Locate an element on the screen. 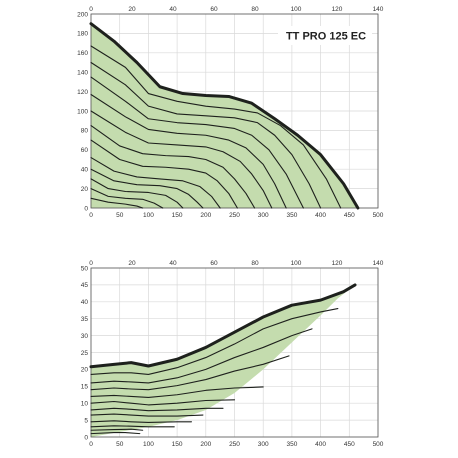 The image size is (458, 458). x-tick-label-0-8: 400 is located at coordinates (320, 215).